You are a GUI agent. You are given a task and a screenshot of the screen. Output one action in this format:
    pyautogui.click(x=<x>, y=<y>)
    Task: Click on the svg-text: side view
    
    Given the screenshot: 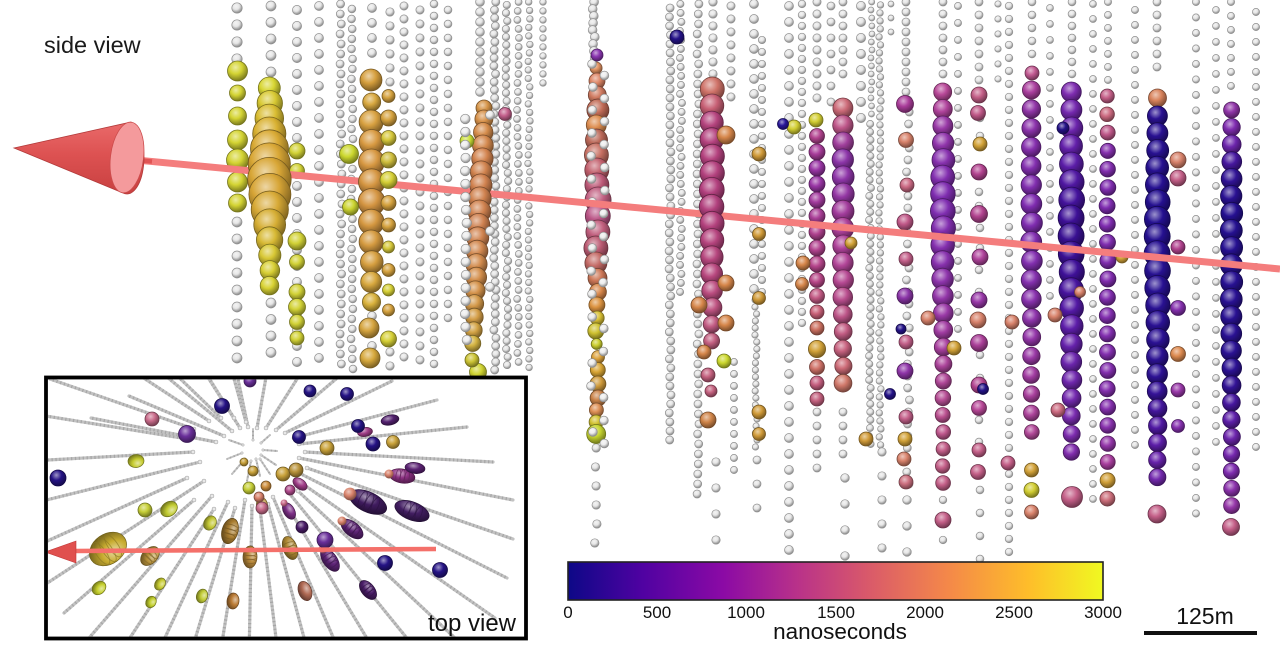 What is the action you would take?
    pyautogui.click(x=93, y=45)
    